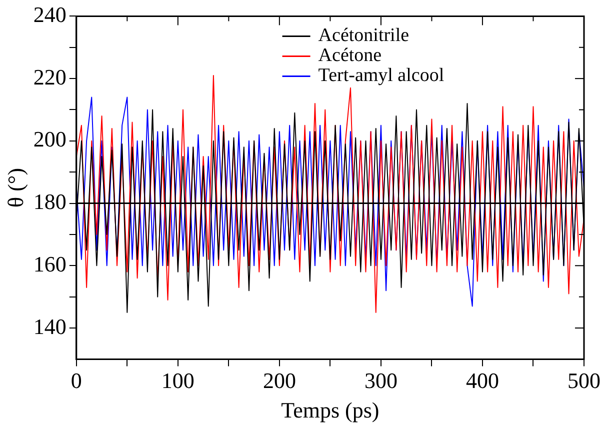 The height and width of the screenshot is (425, 606). What do you see at coordinates (584, 381) in the screenshot?
I see `x-tick-label: 500` at bounding box center [584, 381].